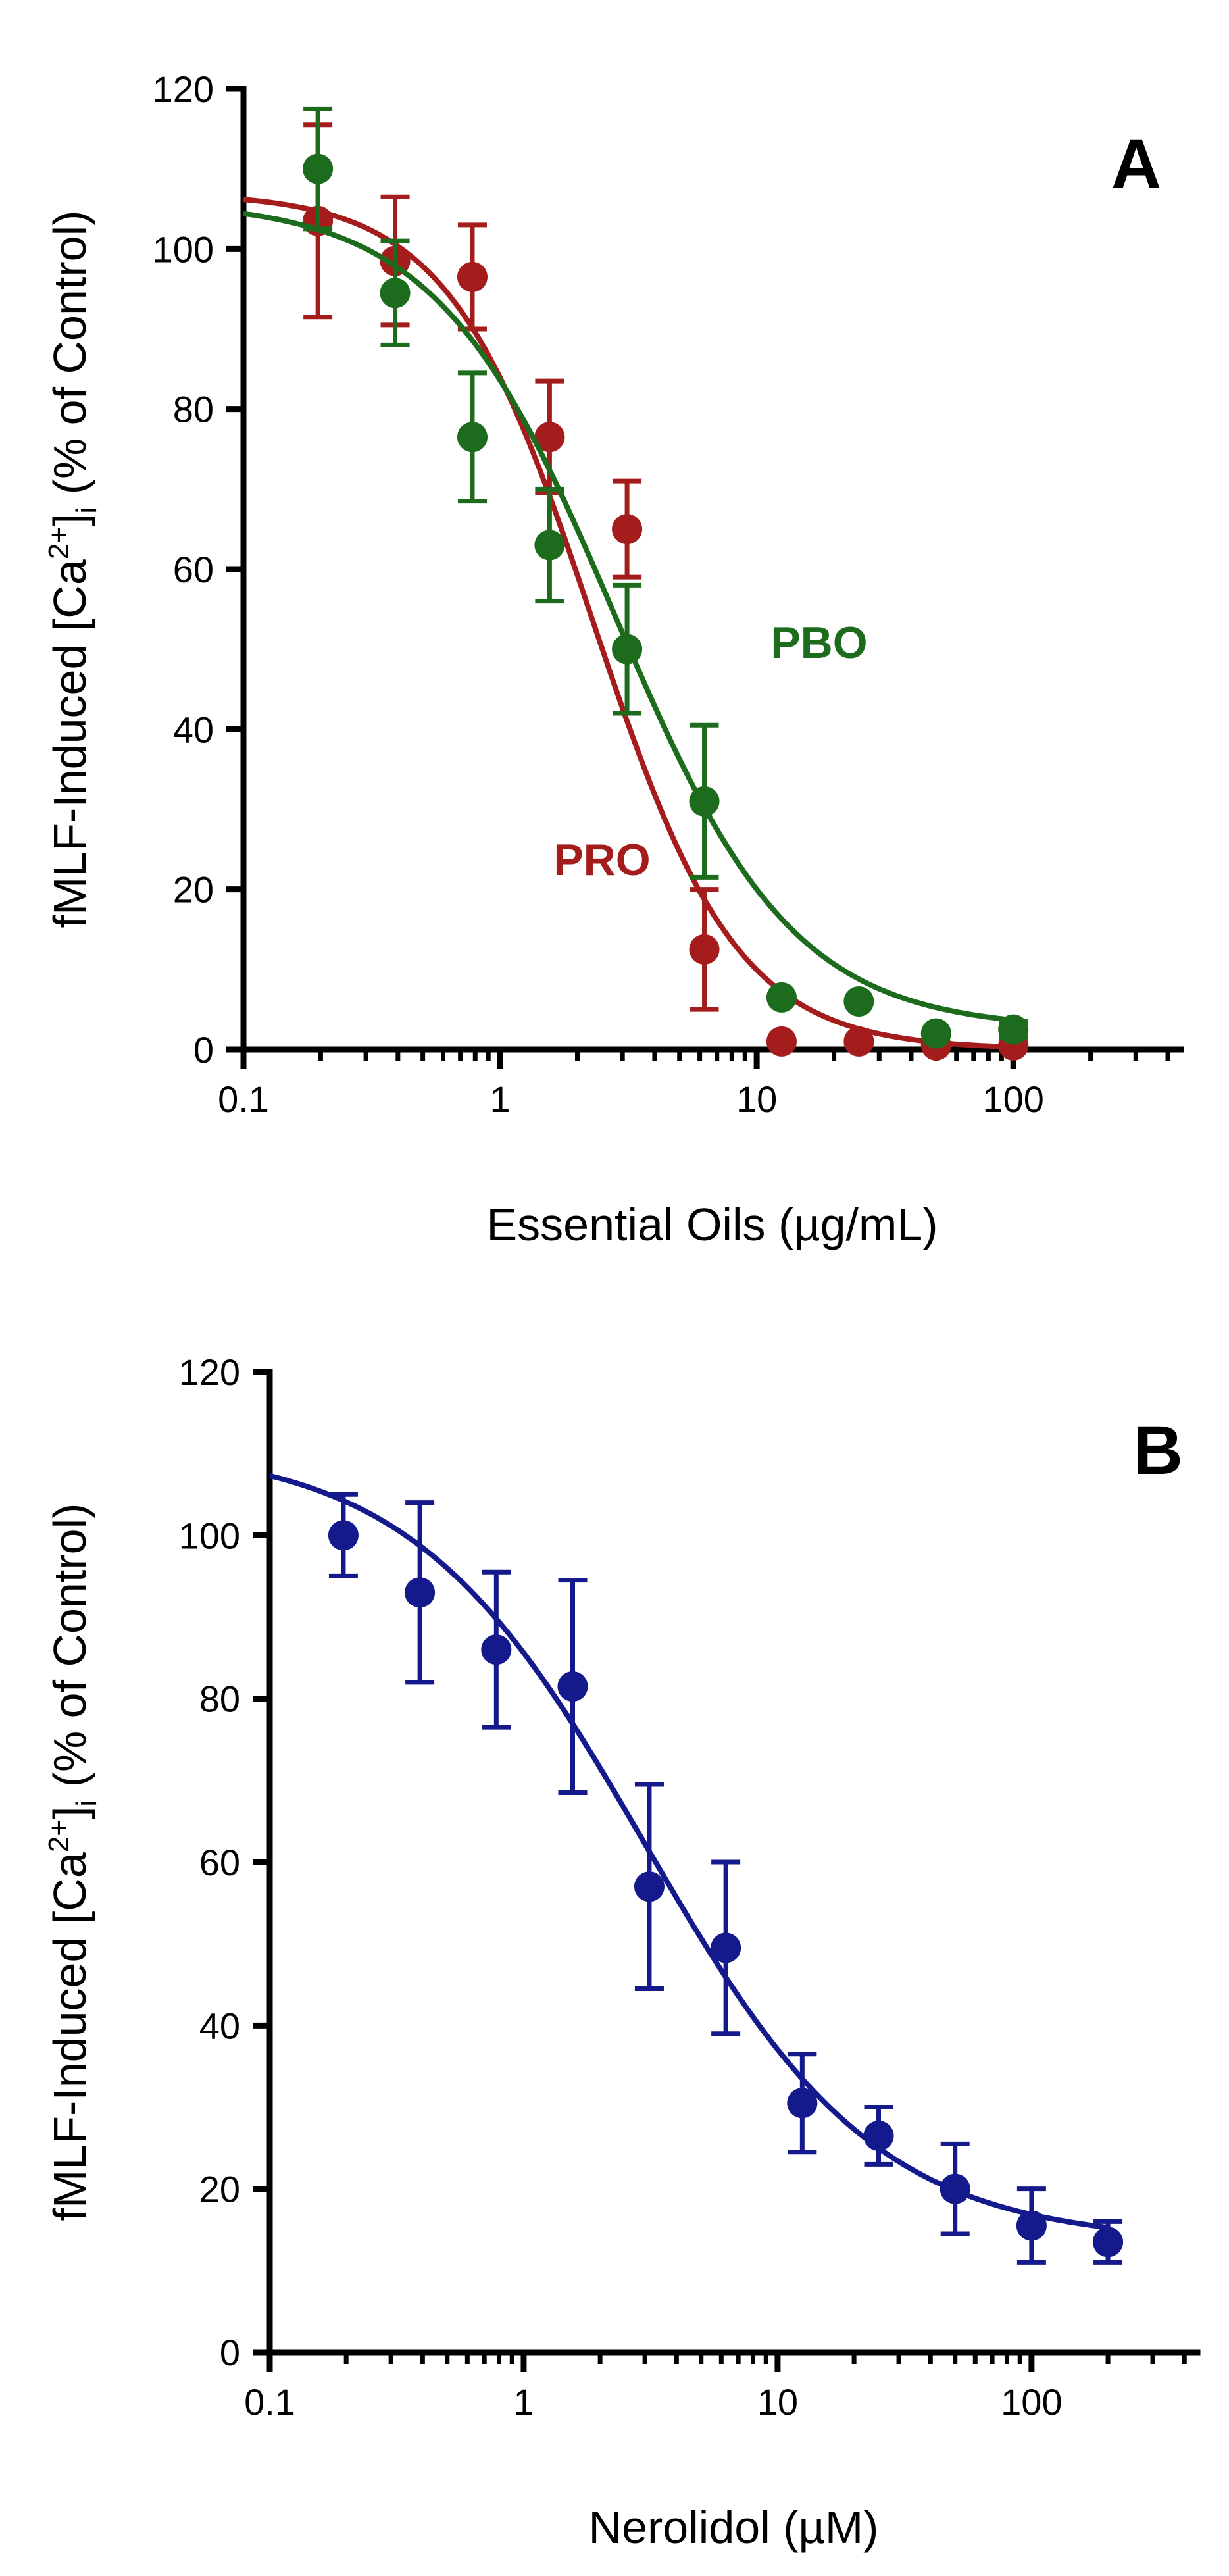 The height and width of the screenshot is (2576, 1229). Describe the element at coordinates (712, 1224) in the screenshot. I see `x-axis-title: Essential Oils (µg/mL)` at that location.